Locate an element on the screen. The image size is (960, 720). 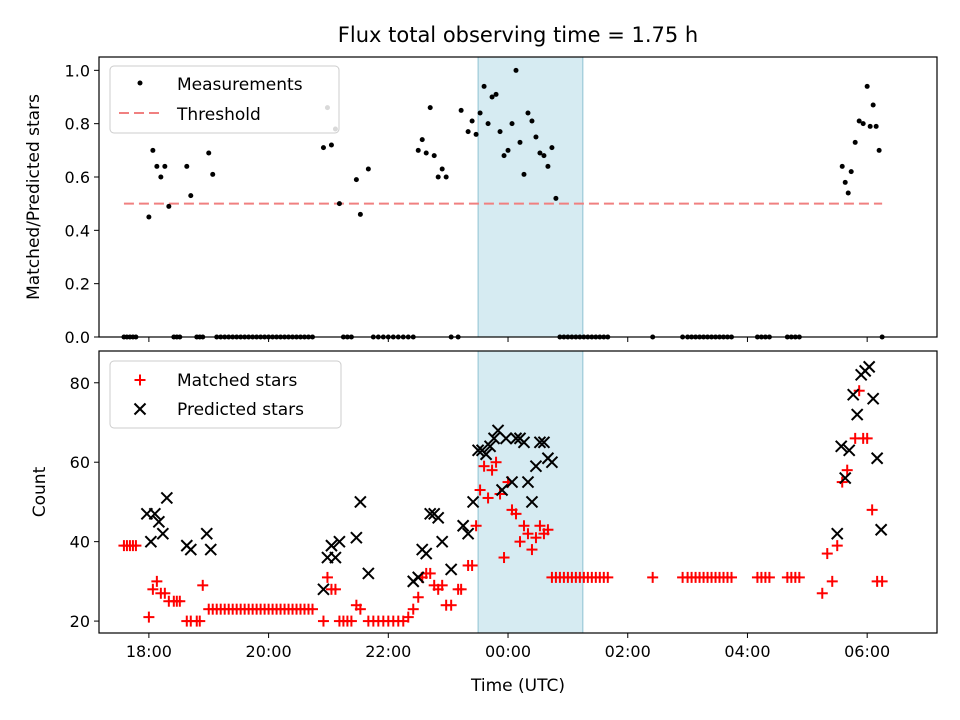
x-tick-label: 04:00 is located at coordinates (747, 651).